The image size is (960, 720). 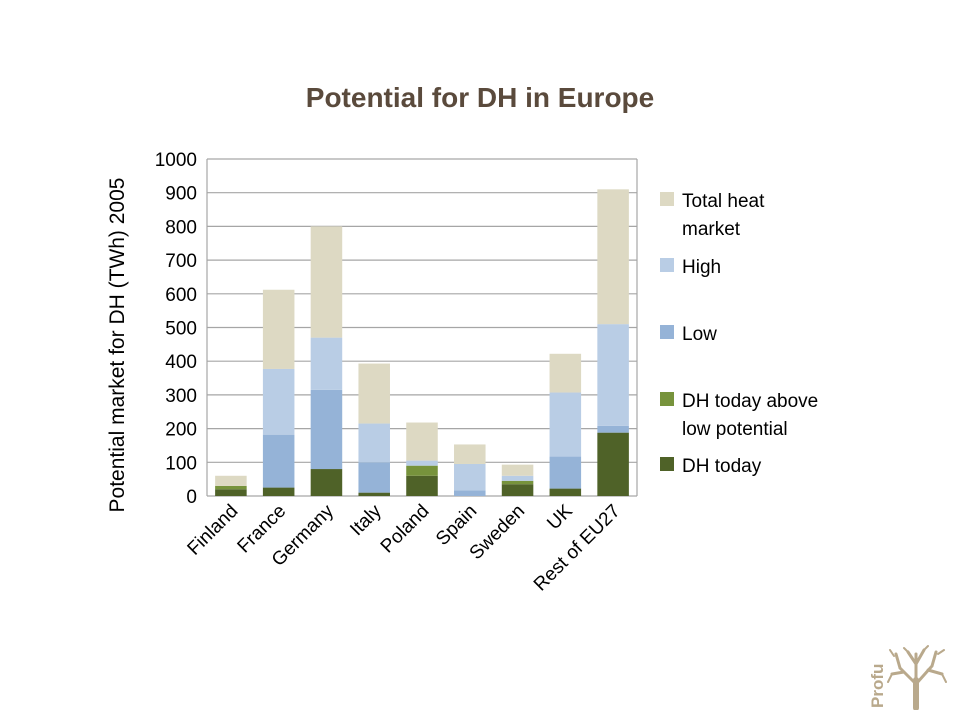 I want to click on profu-logo: Profu, so click(x=907, y=677).